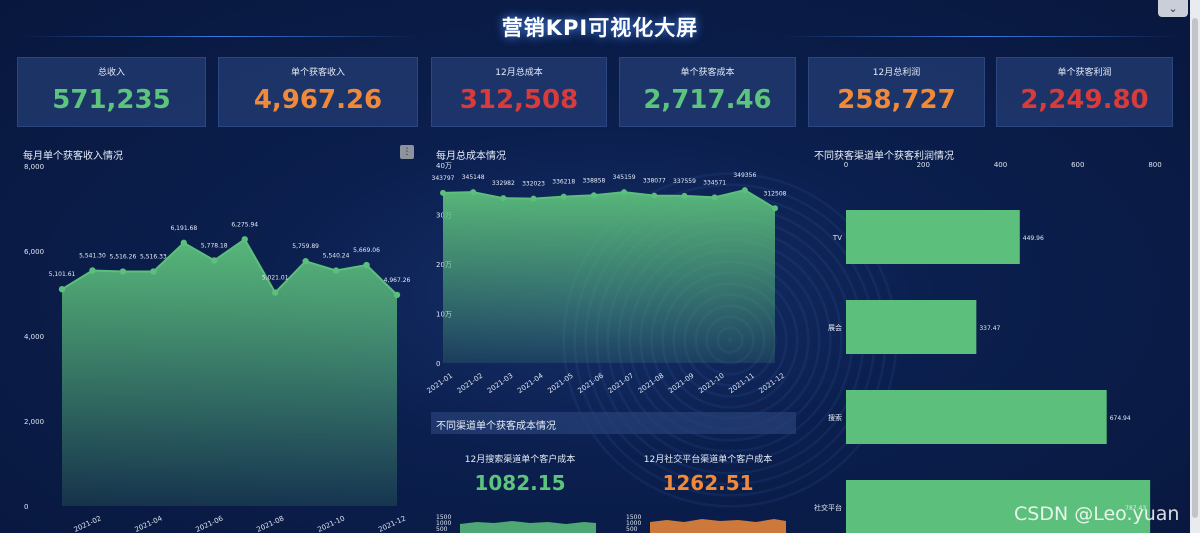 The height and width of the screenshot is (533, 1200). Describe the element at coordinates (440, 383) in the screenshot. I see `x-tick-label: 2021-01` at that location.